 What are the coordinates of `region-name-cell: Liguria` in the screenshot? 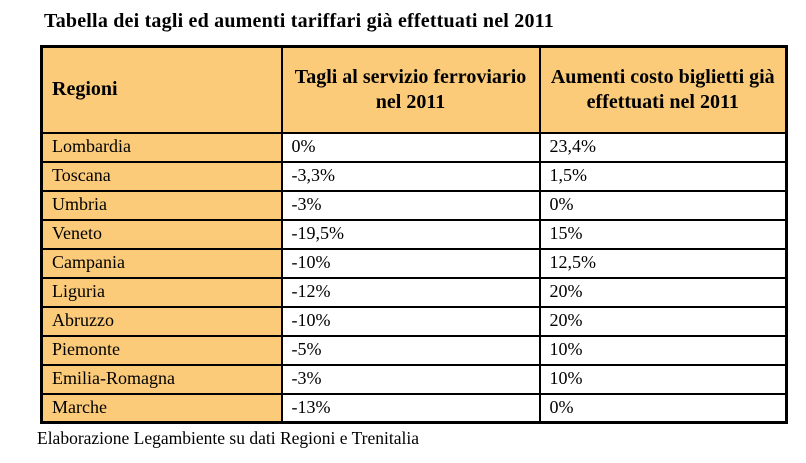 It's located at (161, 292).